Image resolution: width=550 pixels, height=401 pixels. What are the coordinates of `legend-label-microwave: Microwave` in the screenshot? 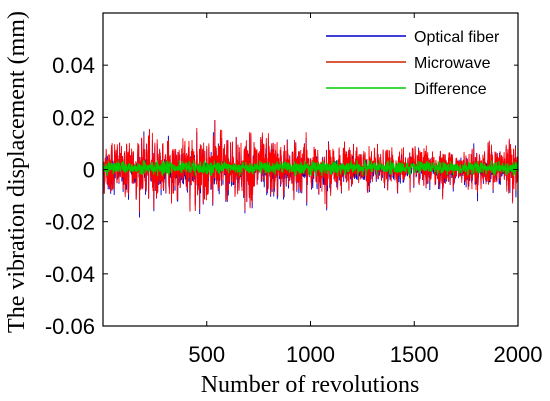 It's located at (452, 63).